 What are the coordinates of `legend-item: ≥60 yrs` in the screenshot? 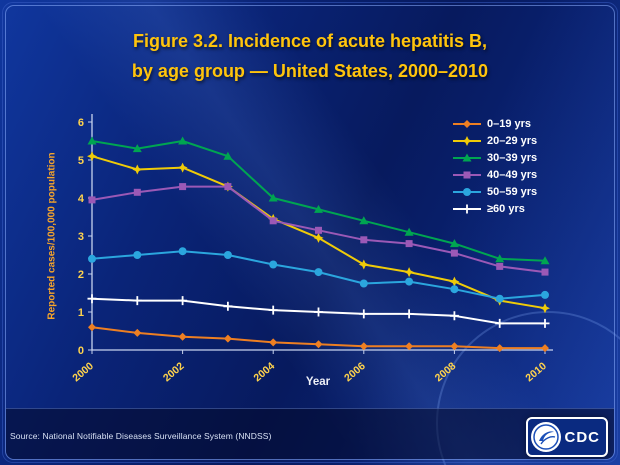 It's located at (494, 208).